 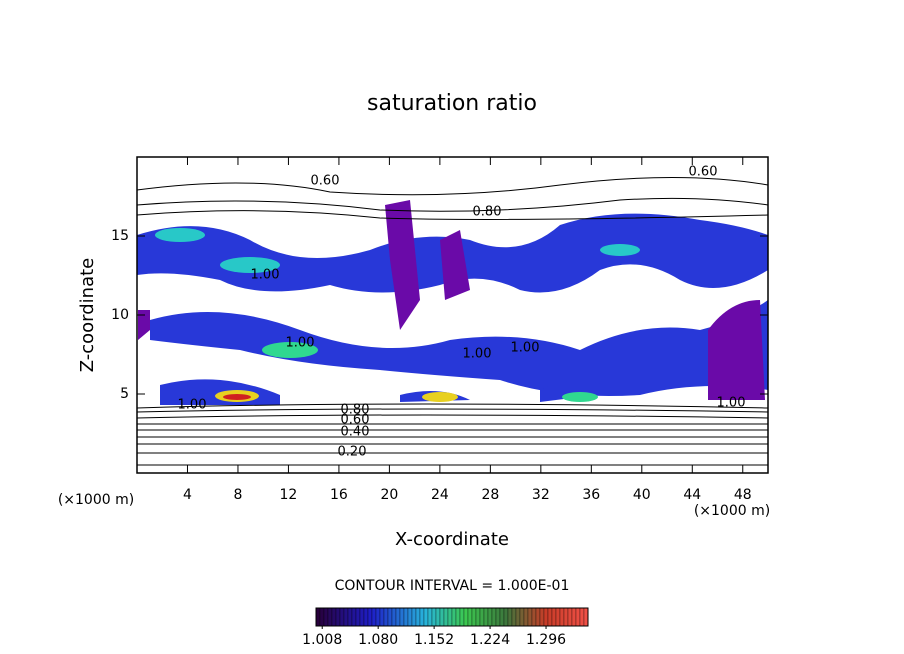 I want to click on x-axis-label: X-coordinate, so click(x=452, y=539).